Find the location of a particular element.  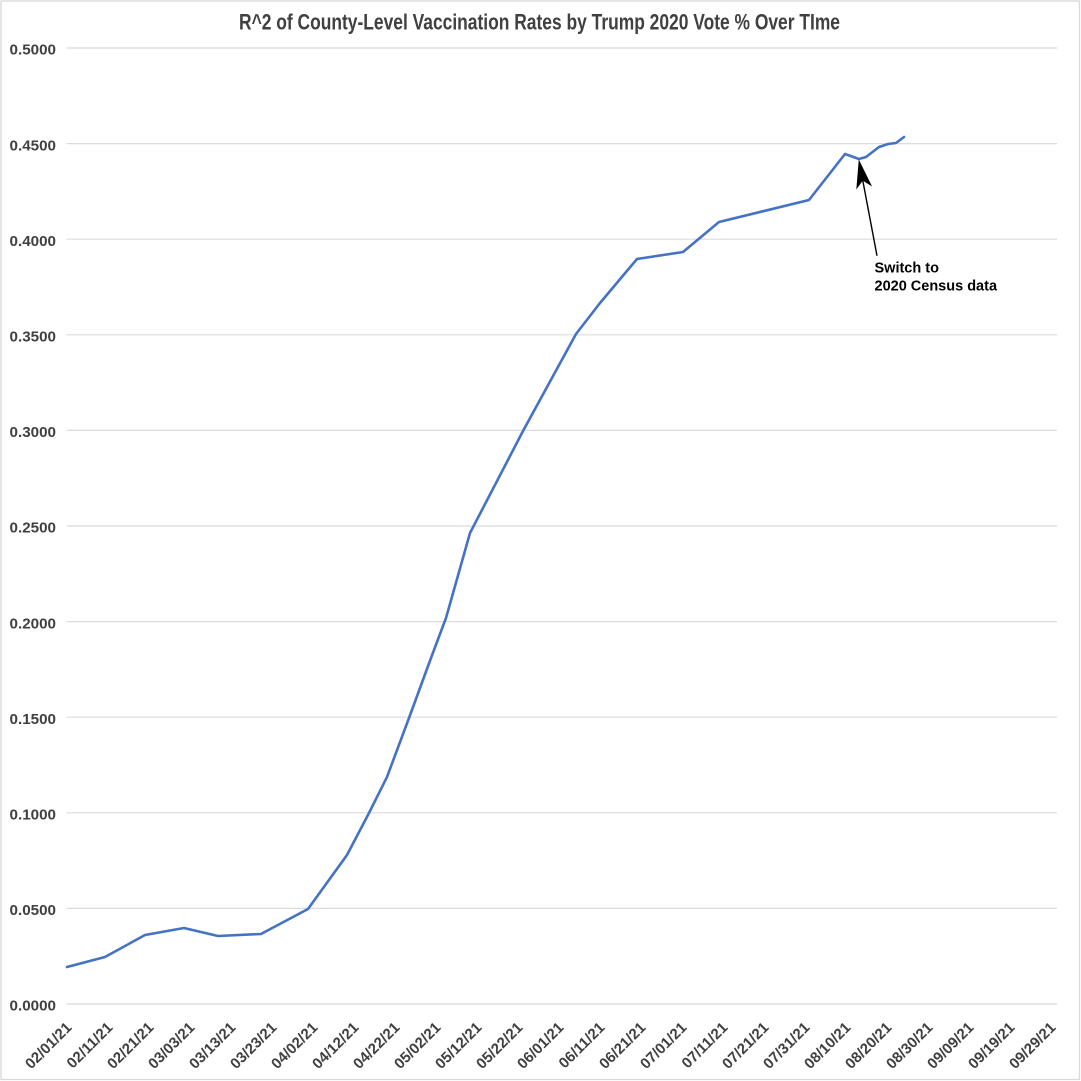

svg-text: 0.3500 is located at coordinates (33, 337).